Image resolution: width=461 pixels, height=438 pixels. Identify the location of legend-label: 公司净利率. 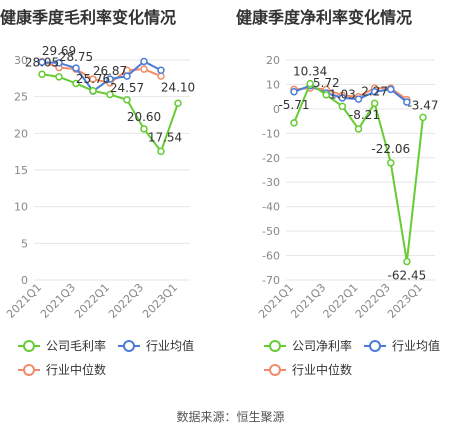
(322, 345).